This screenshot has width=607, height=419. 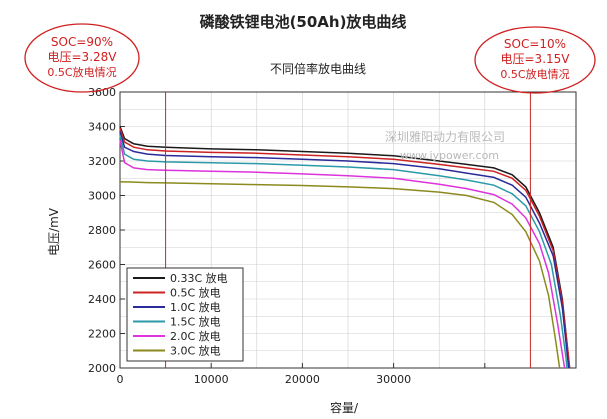 I want to click on annotation-right: SOC=10% 电压=3.15V 0.5C放电情况, so click(x=535, y=60).